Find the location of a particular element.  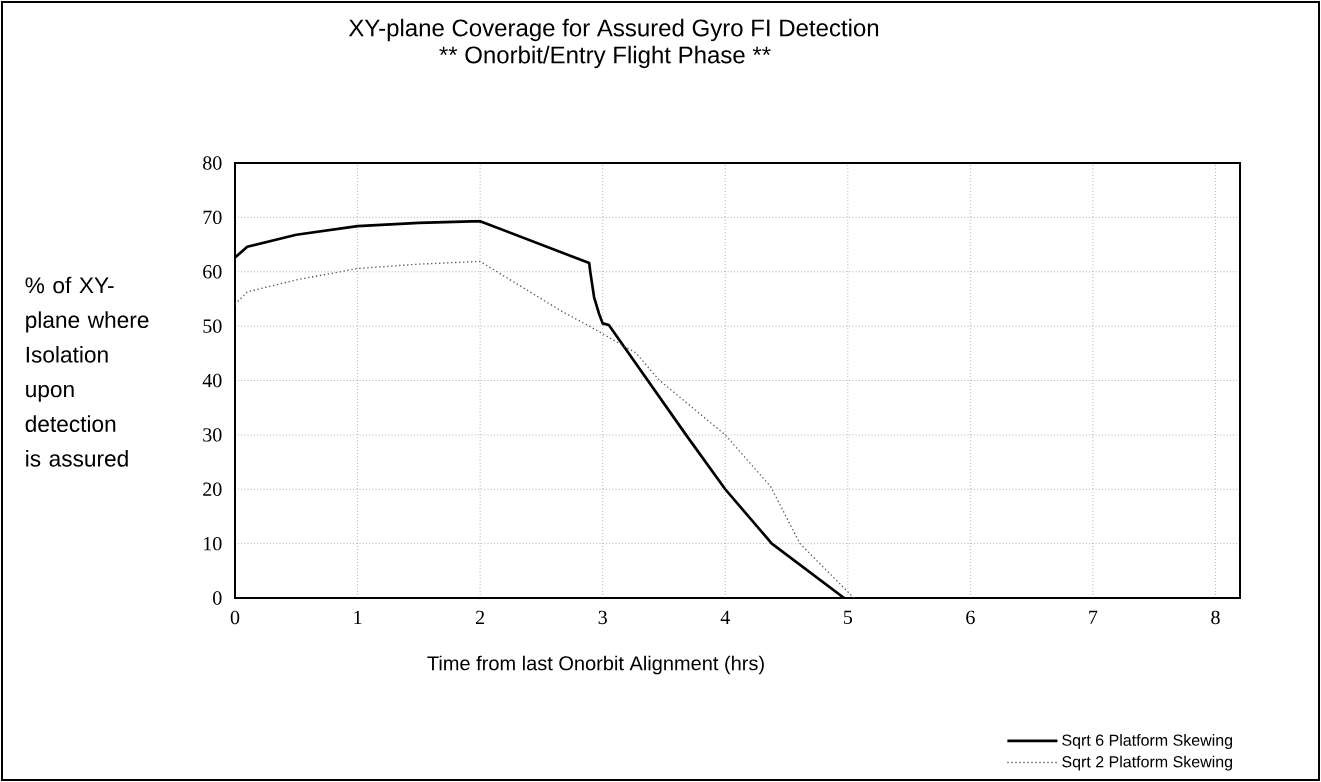

y-tick-label: 20 is located at coordinates (212, 489).